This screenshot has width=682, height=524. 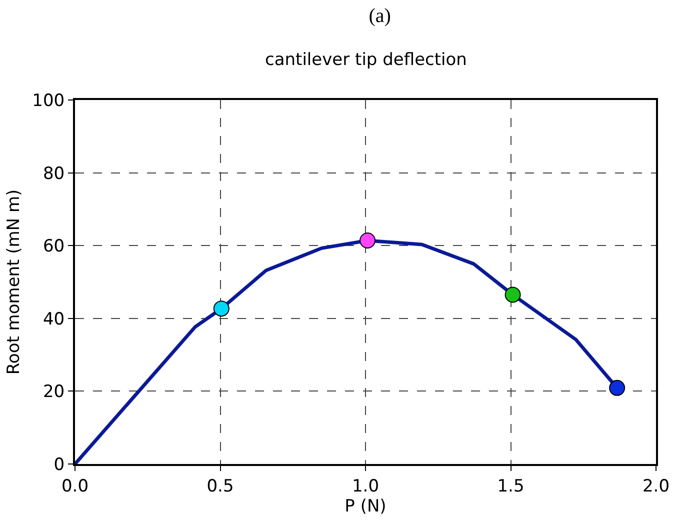 I want to click on x-tick-label: 1.5, so click(x=510, y=486).